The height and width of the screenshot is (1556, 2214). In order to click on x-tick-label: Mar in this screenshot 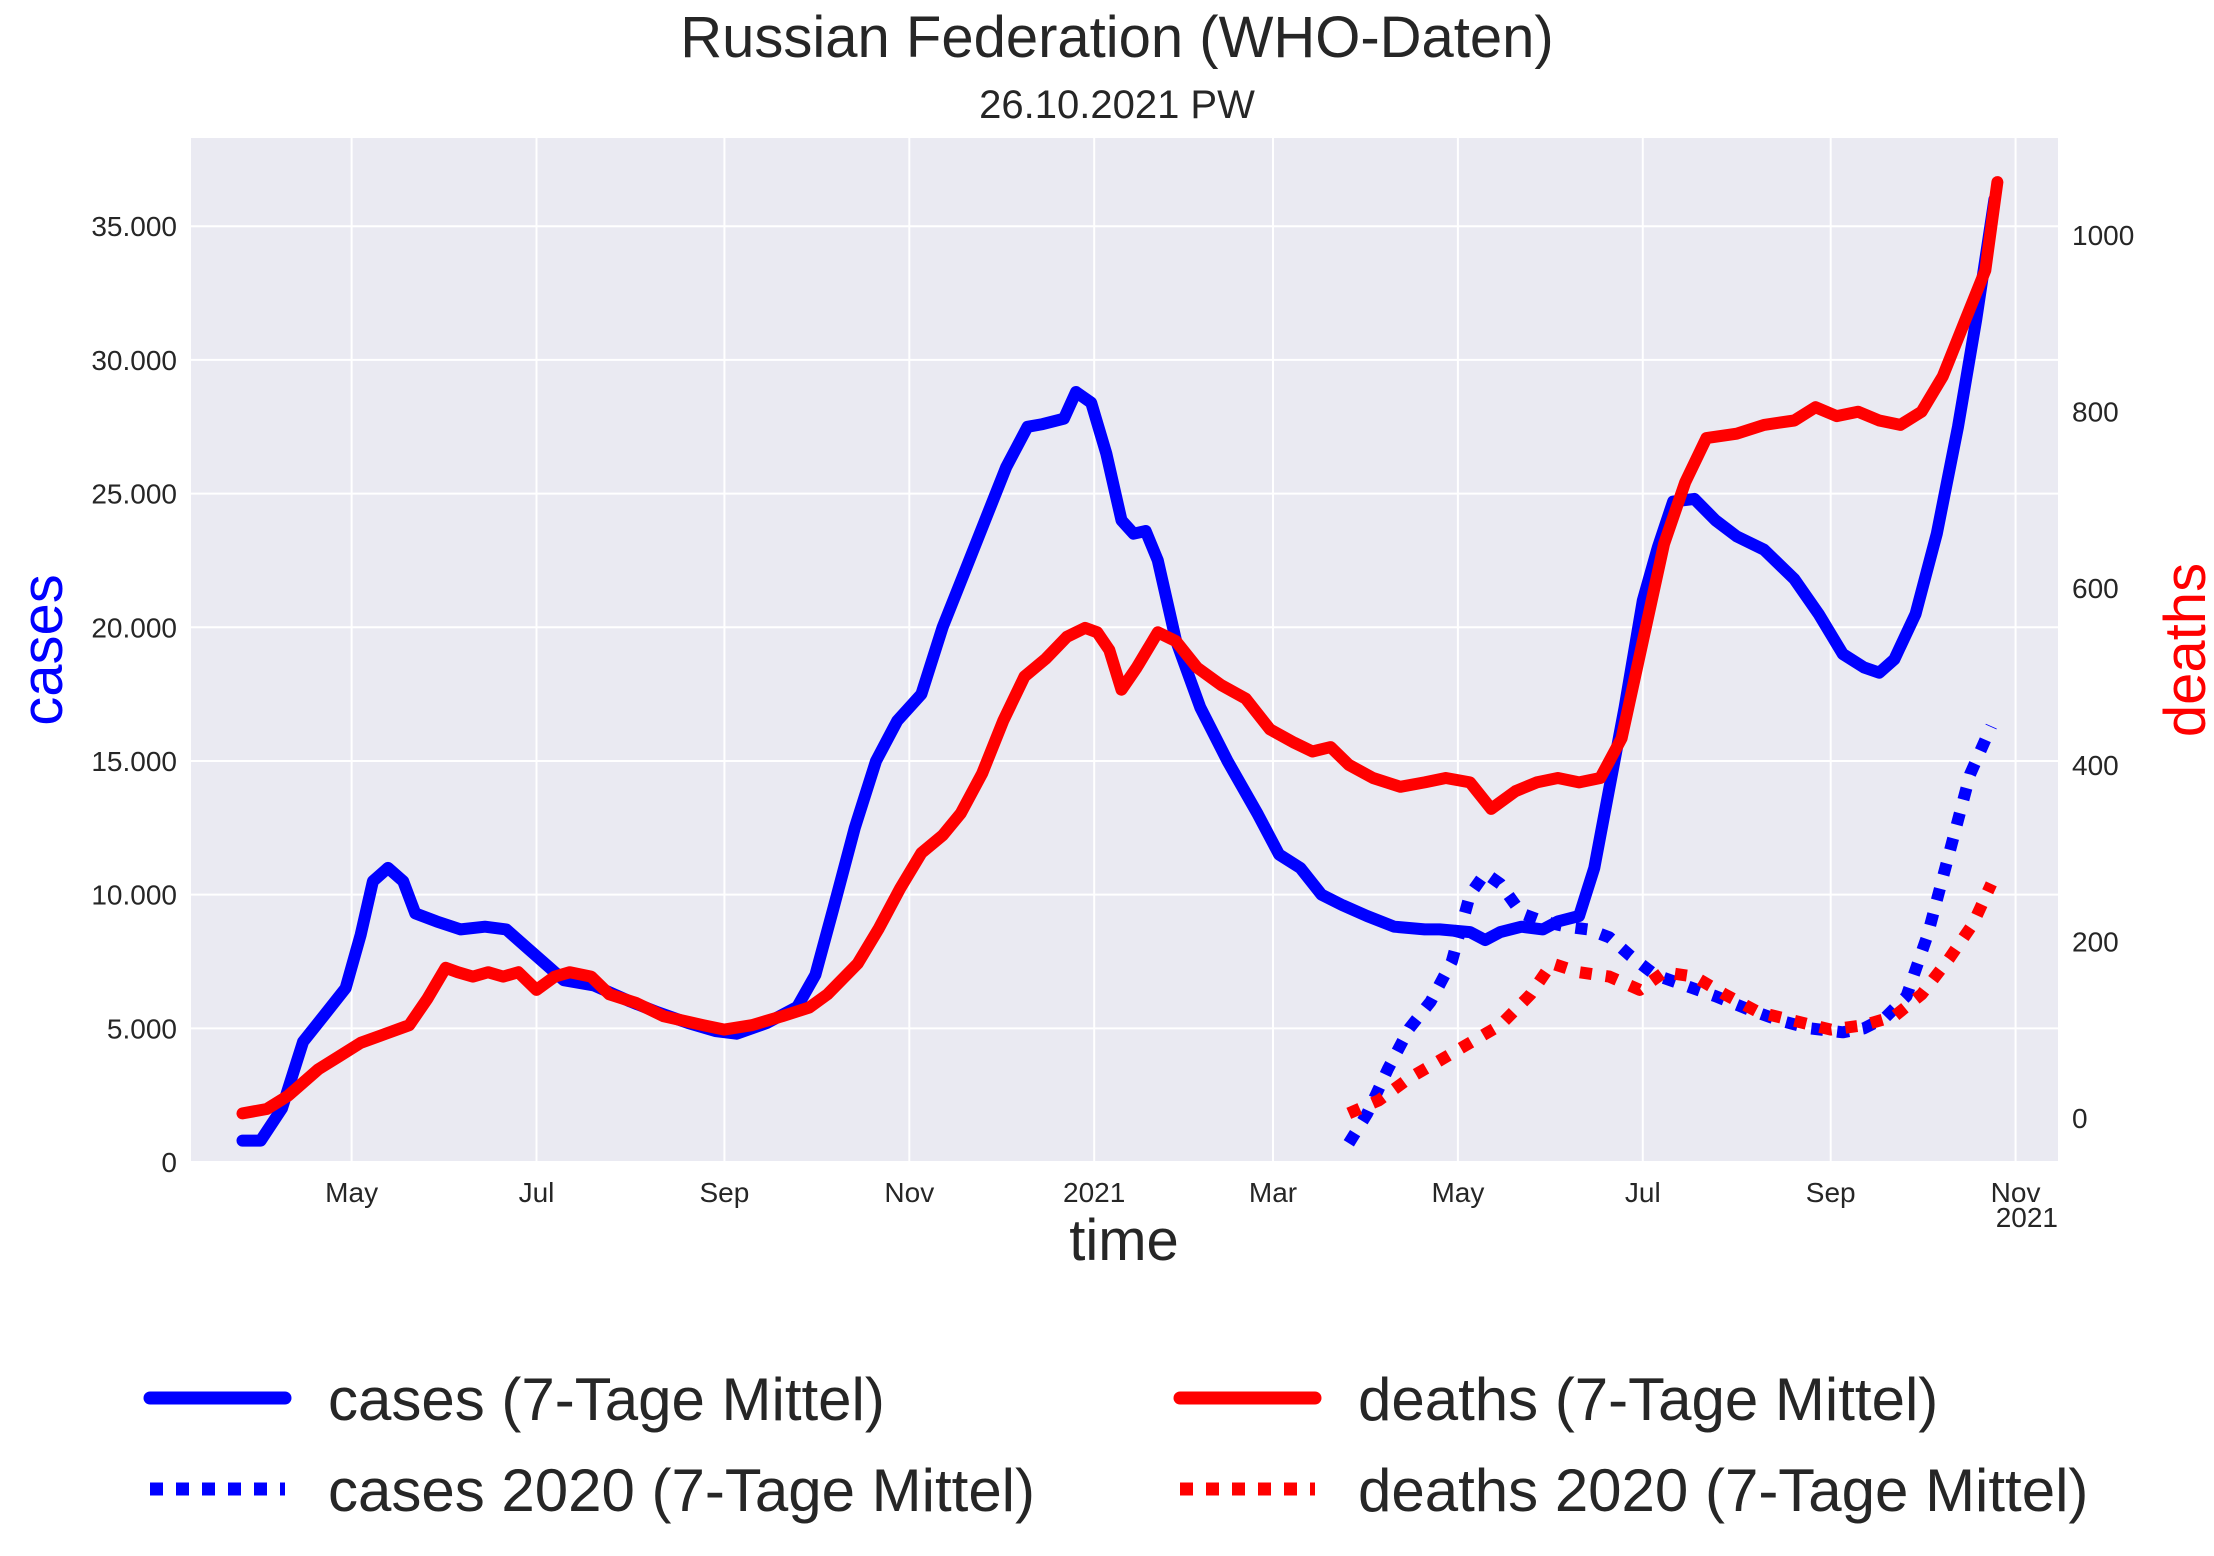, I will do `click(1273, 1192)`.